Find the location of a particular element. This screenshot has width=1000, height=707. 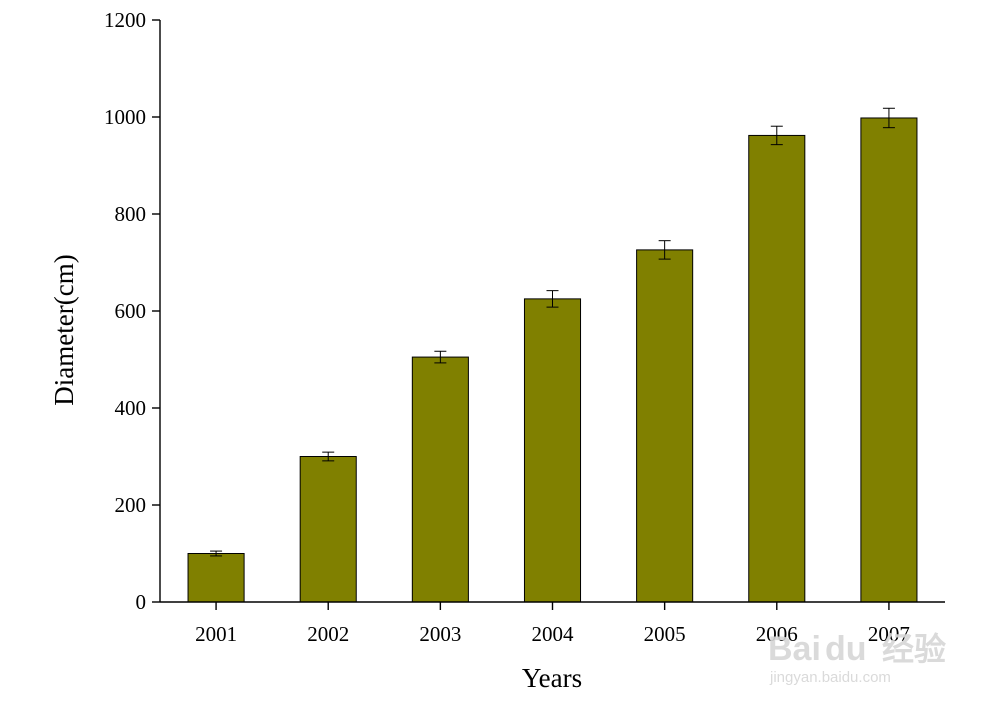

bar-2005 is located at coordinates (665, 426).